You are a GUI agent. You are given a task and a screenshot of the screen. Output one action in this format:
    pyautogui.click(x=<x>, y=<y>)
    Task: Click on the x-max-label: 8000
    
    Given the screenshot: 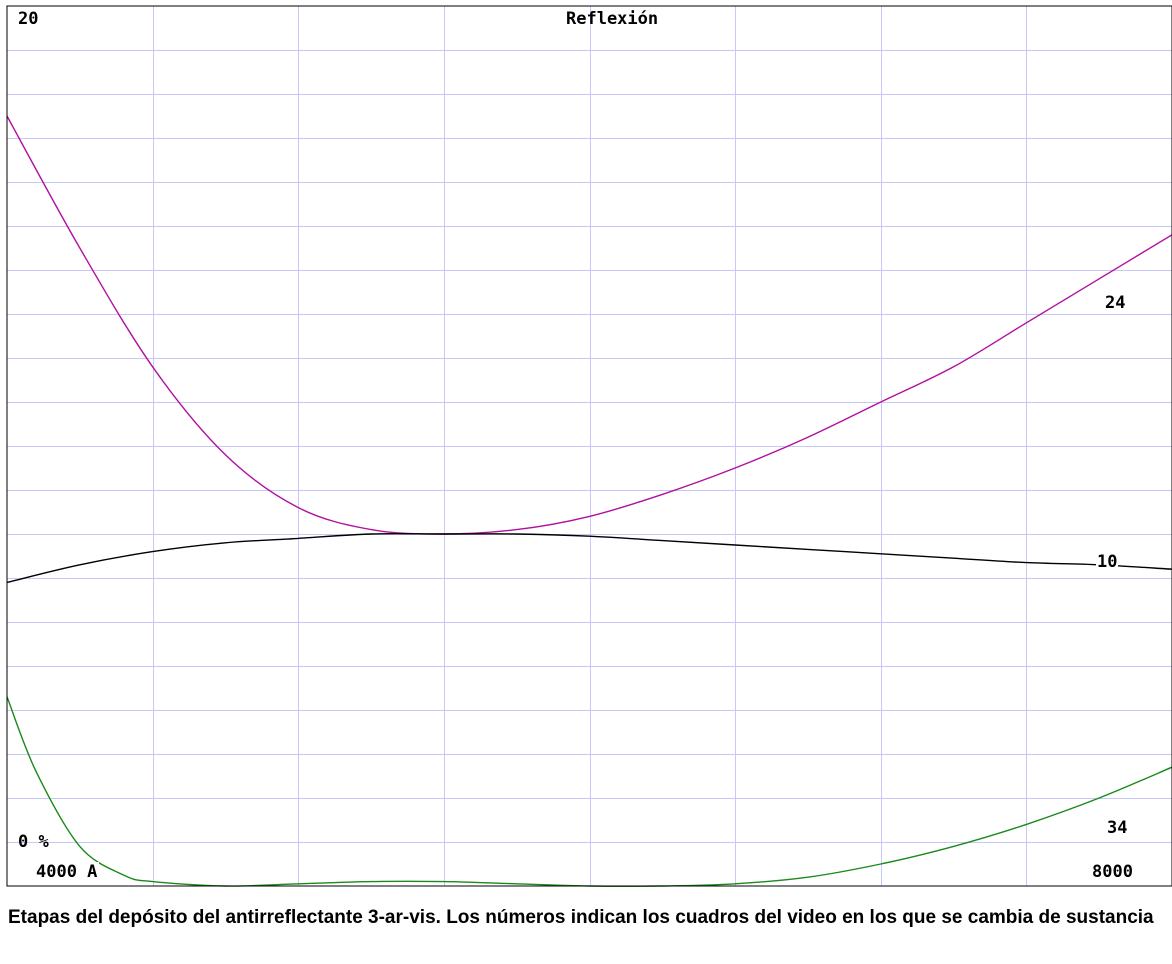 What is the action you would take?
    pyautogui.click(x=1112, y=872)
    